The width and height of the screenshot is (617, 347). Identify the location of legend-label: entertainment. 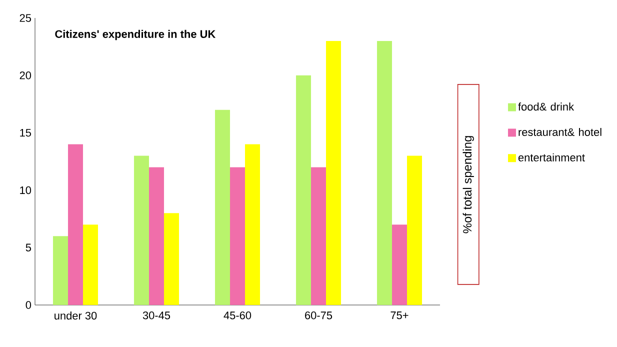
(551, 157).